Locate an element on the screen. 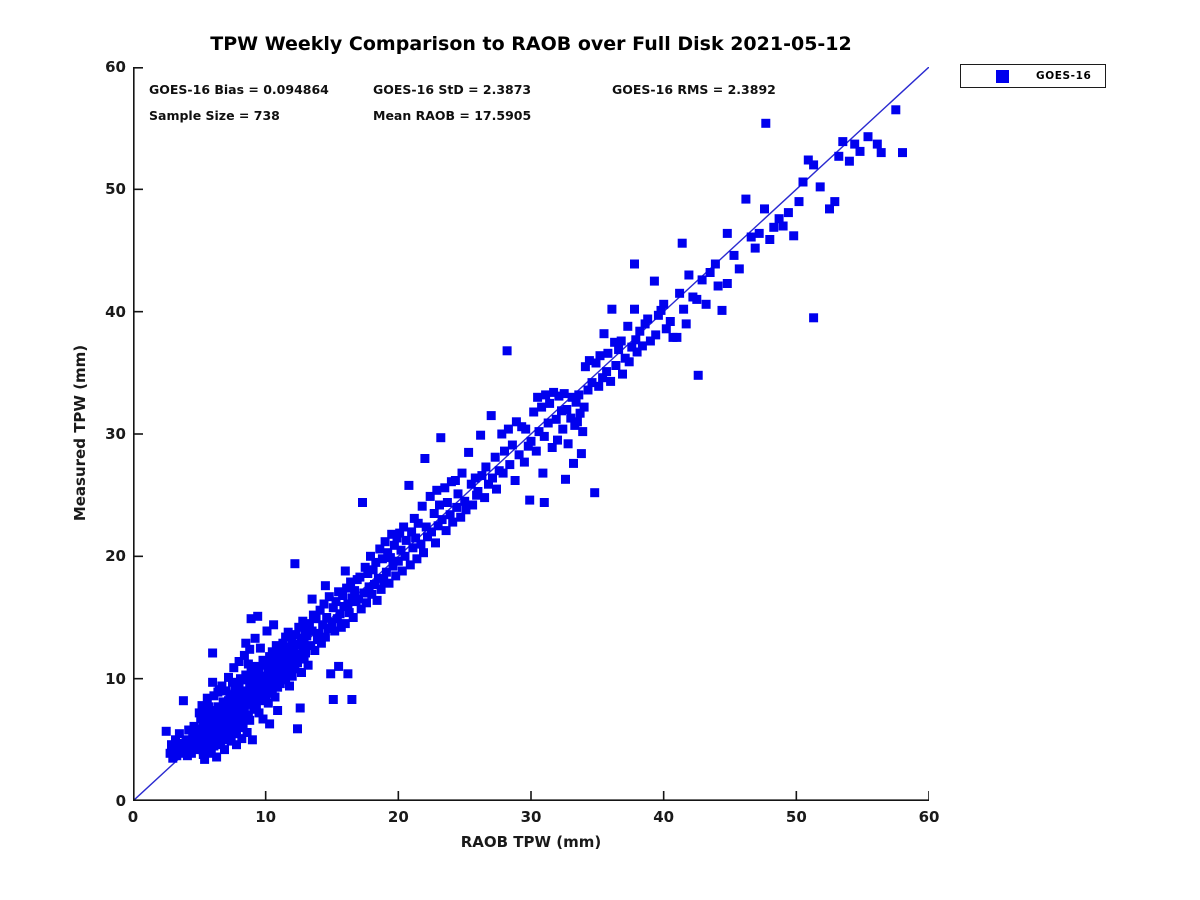 The height and width of the screenshot is (900, 1200). y-tick-label: 30 is located at coordinates (115, 434).